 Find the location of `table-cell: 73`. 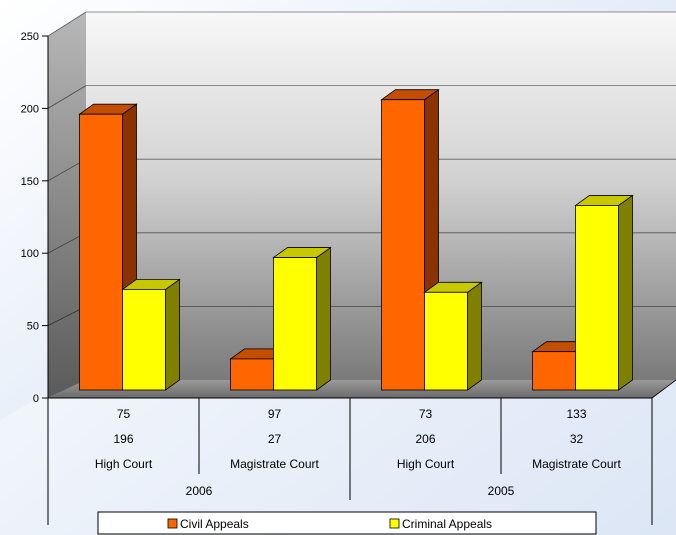

table-cell: 73 is located at coordinates (426, 414).